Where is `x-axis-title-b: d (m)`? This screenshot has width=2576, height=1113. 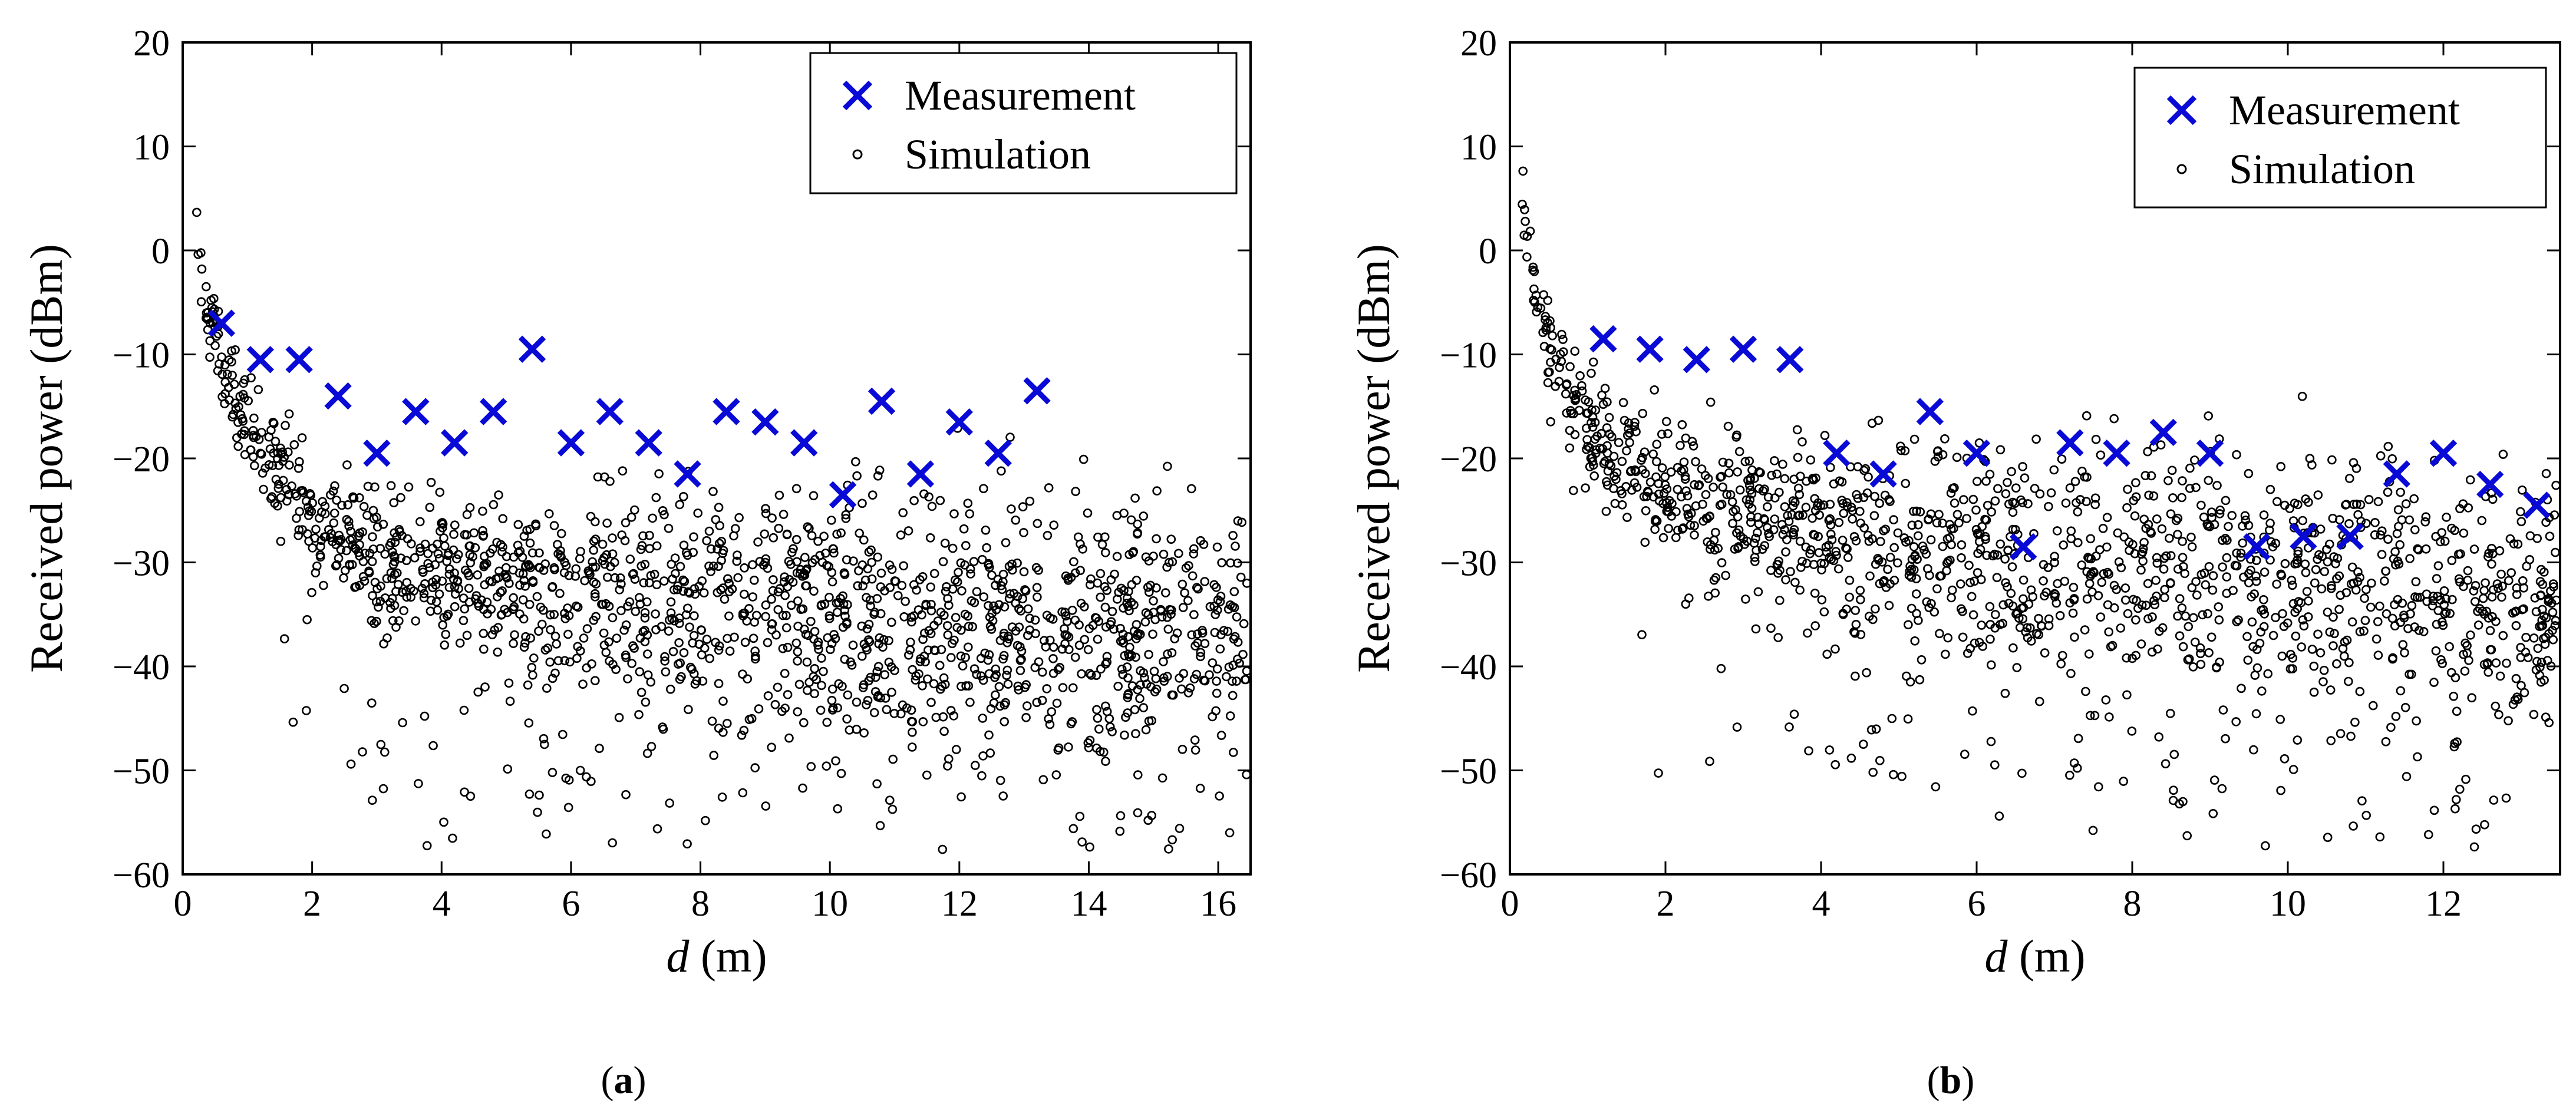 x-axis-title-b: d (m) is located at coordinates (2035, 956).